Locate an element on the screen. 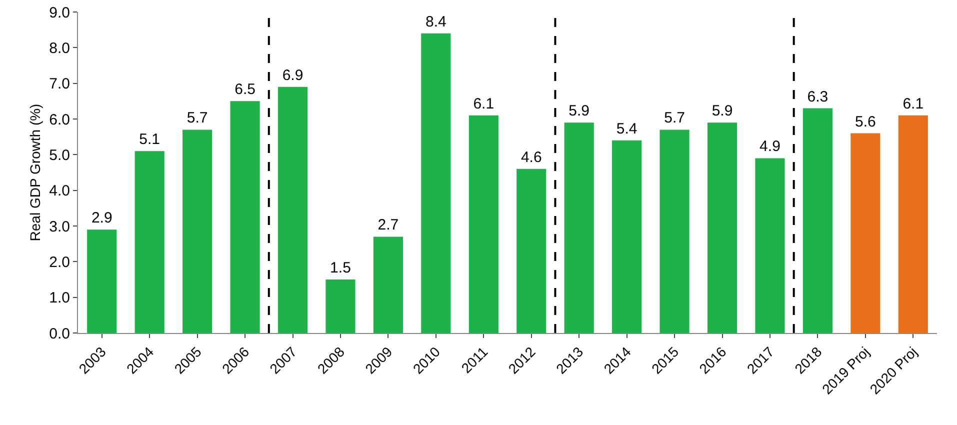 Image resolution: width=957 pixels, height=425 pixels. y-tick-label: 3.0 is located at coordinates (59, 227).